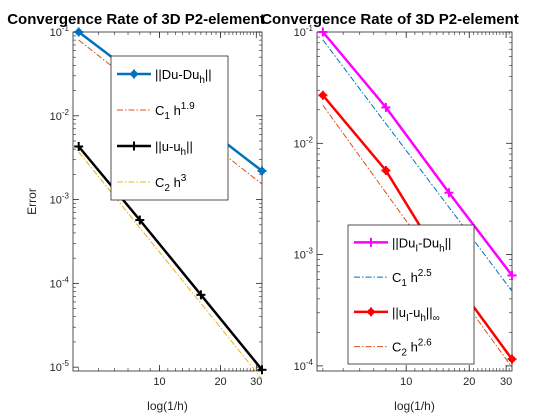  What do you see at coordinates (174, 148) in the screenshot?
I see `legend-label: ||u-uh||` at bounding box center [174, 148].